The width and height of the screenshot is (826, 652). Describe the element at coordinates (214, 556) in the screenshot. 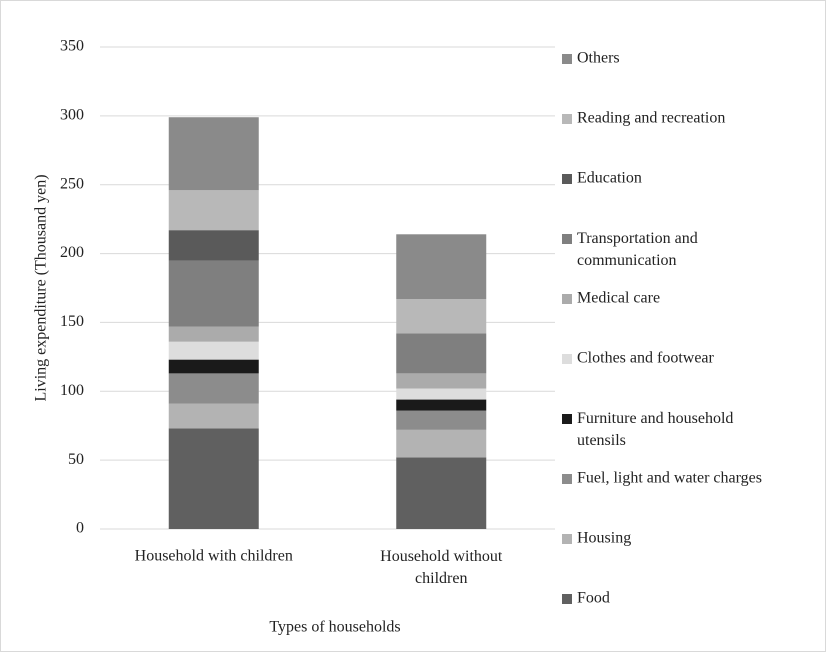

I see `x-tick-label: Household with children` at that location.